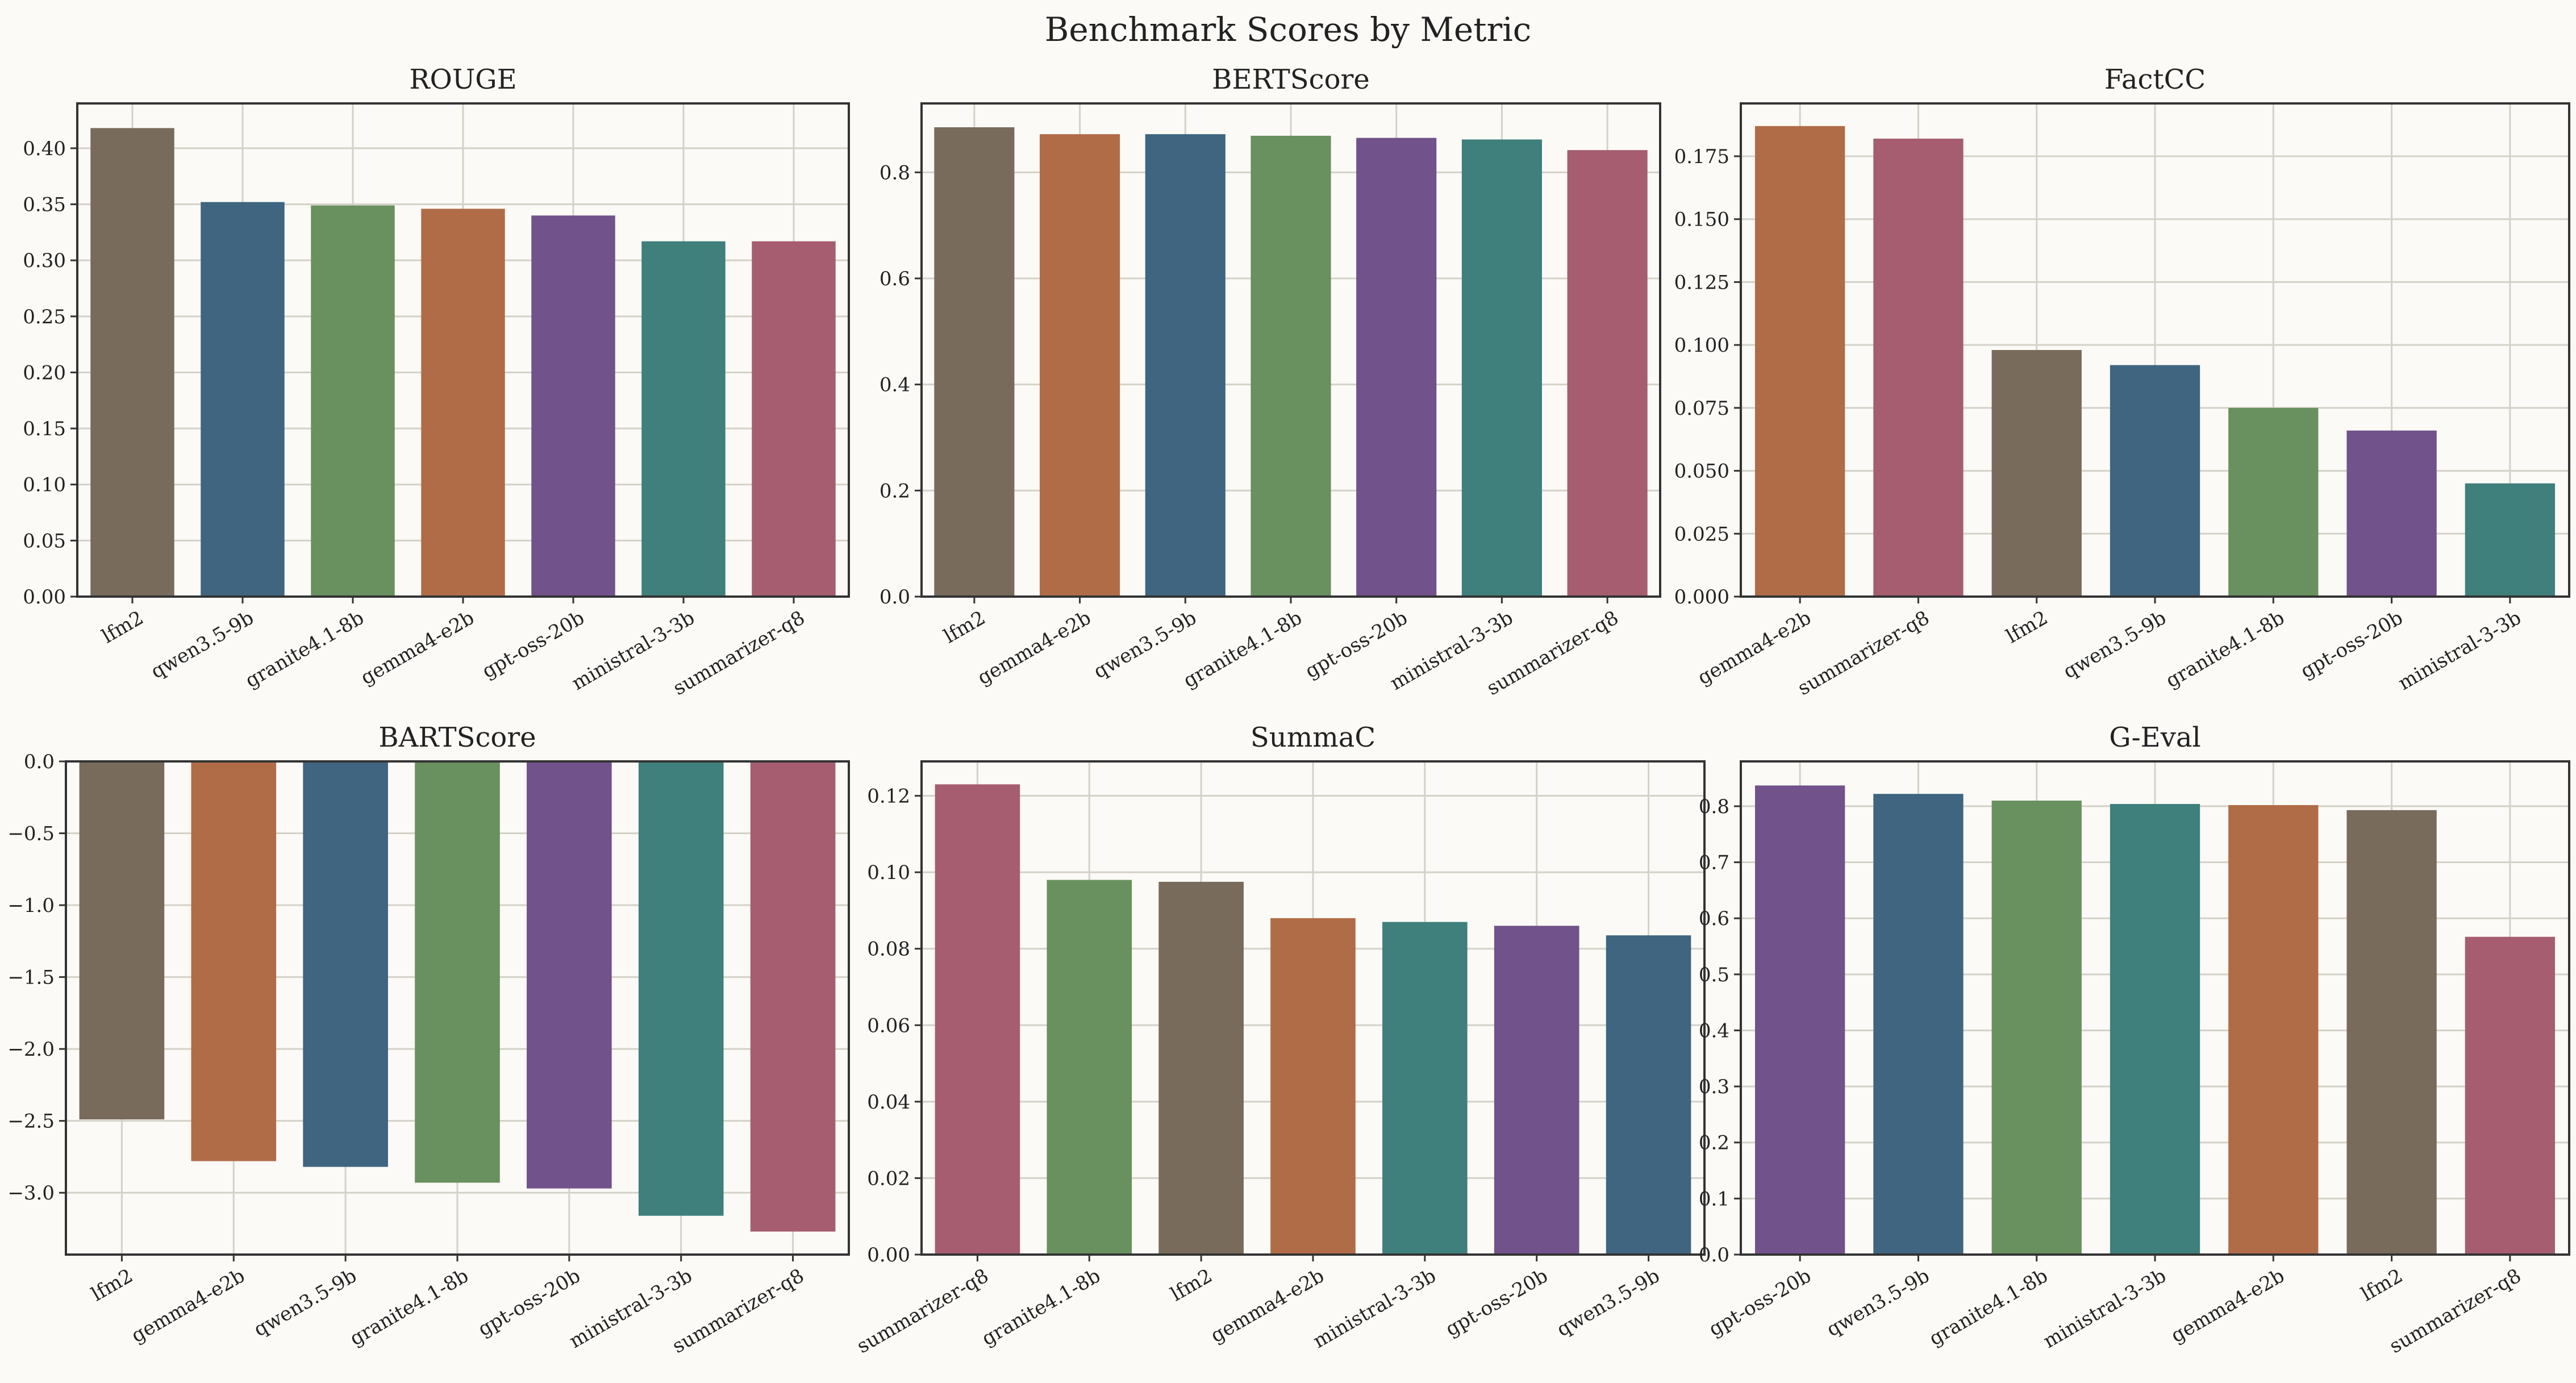 This screenshot has height=1383, width=2576. I want to click on y-tick-label: 0.40, so click(45, 149).